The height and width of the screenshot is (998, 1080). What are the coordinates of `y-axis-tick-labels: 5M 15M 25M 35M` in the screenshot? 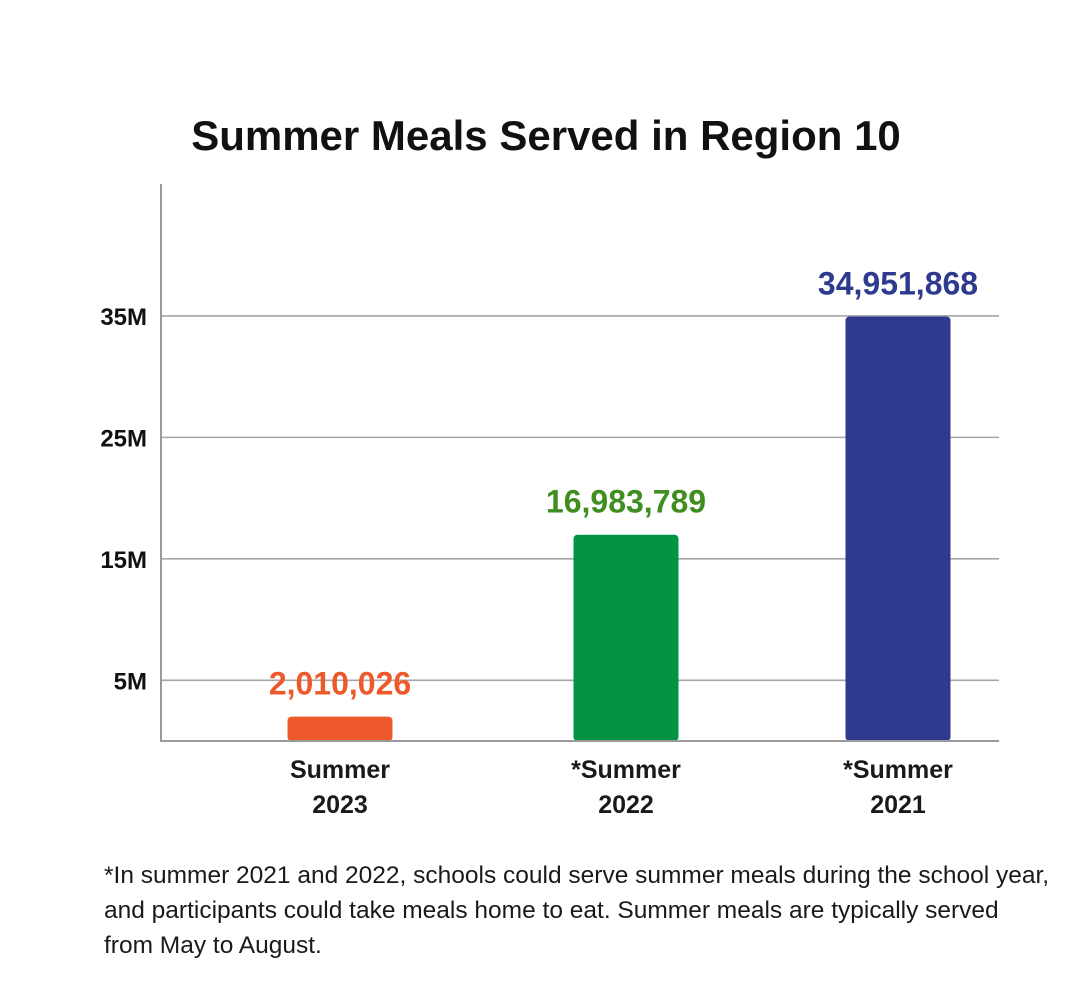 It's located at (123, 499).